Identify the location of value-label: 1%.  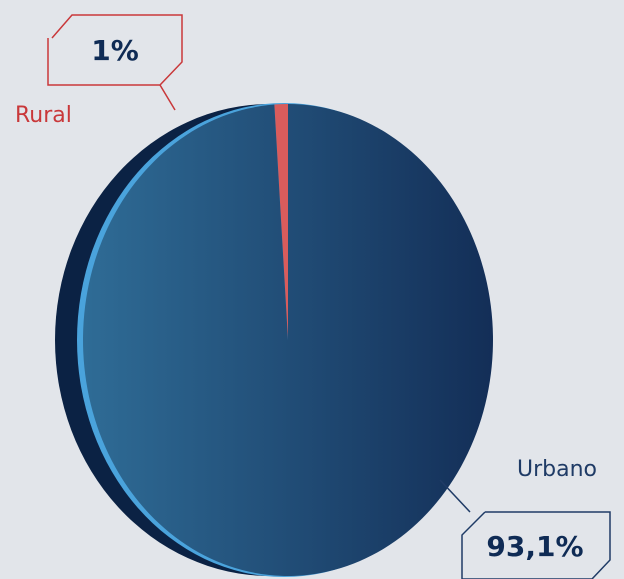
(115, 50).